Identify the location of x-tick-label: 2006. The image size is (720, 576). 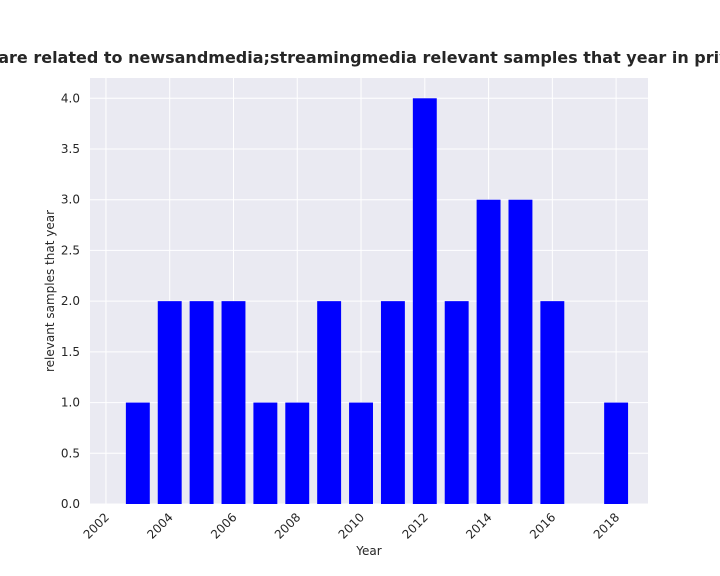
(223, 525).